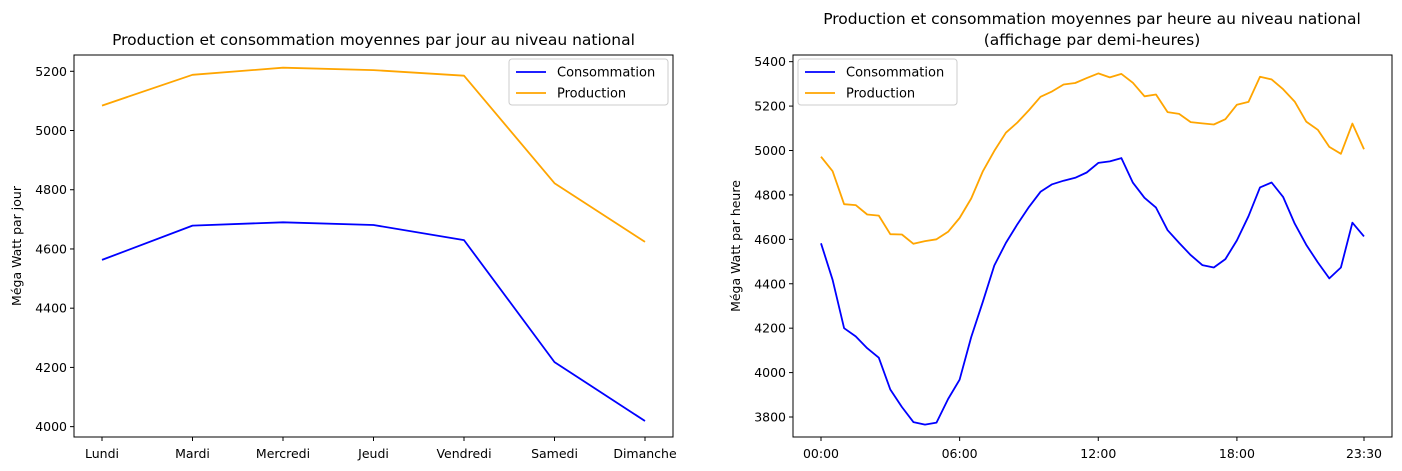  What do you see at coordinates (1364, 453) in the screenshot?
I see `x-tick-label: 23:30` at bounding box center [1364, 453].